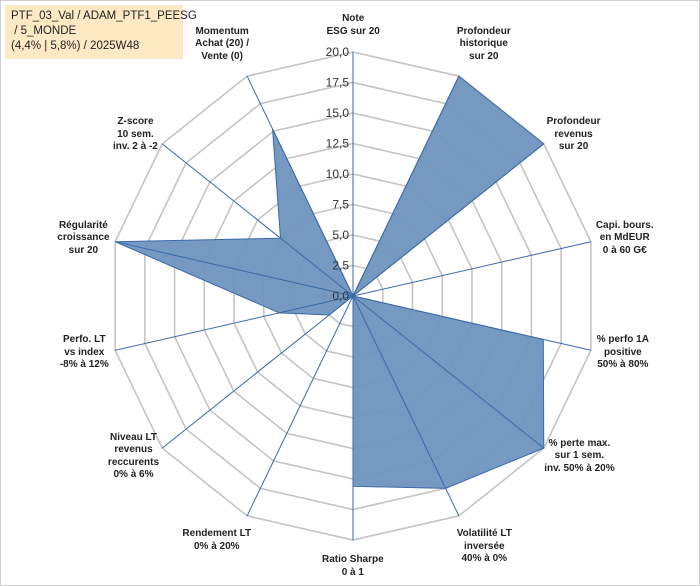  Describe the element at coordinates (340, 296) in the screenshot. I see `tick-label: 0,0` at that location.